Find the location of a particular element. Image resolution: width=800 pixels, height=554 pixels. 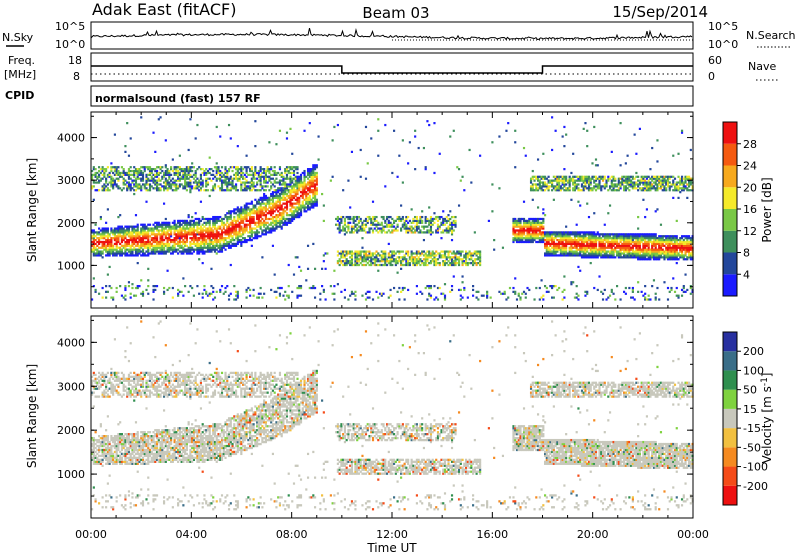

velocity-colorbar: 200 100 50 15 -15 -50 -100 -200 is located at coordinates (745, 418).